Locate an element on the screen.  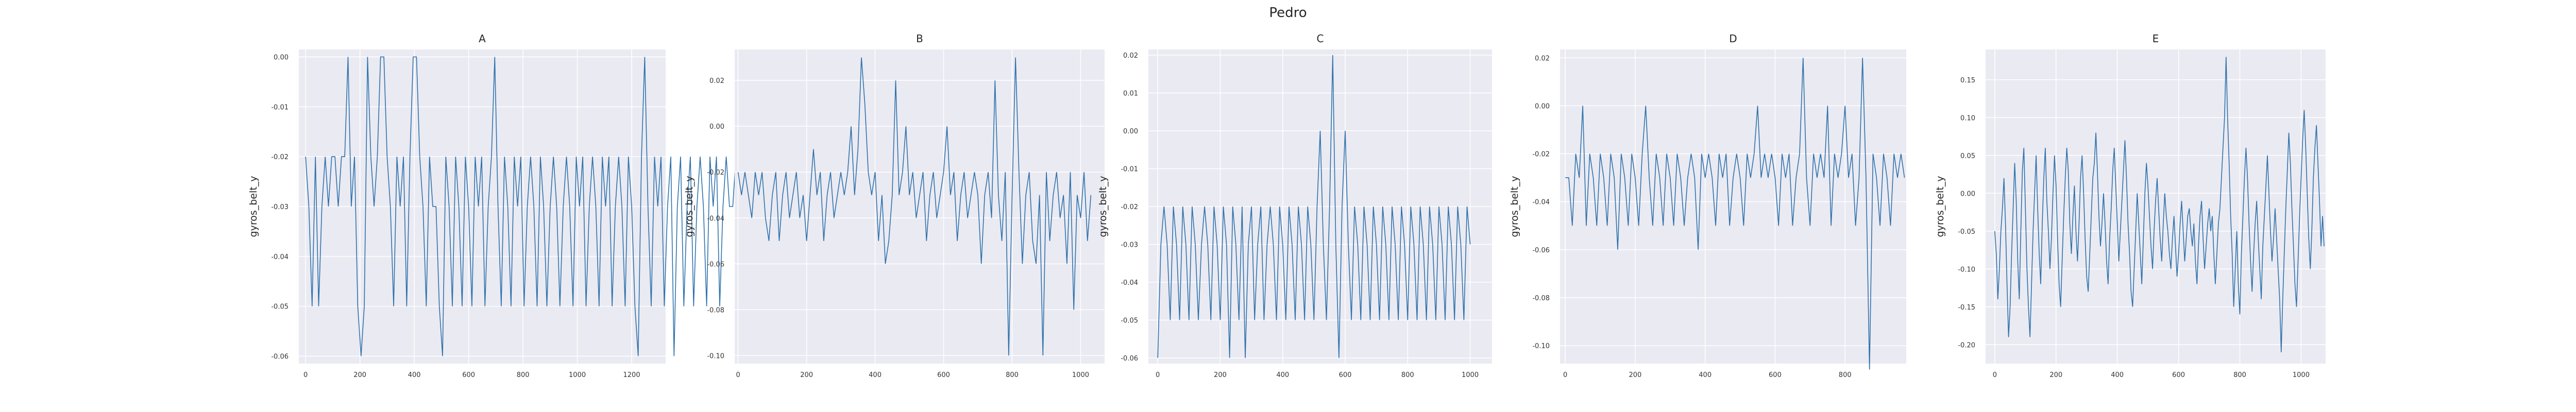
y-tick-label: 0.10 is located at coordinates (1967, 118).